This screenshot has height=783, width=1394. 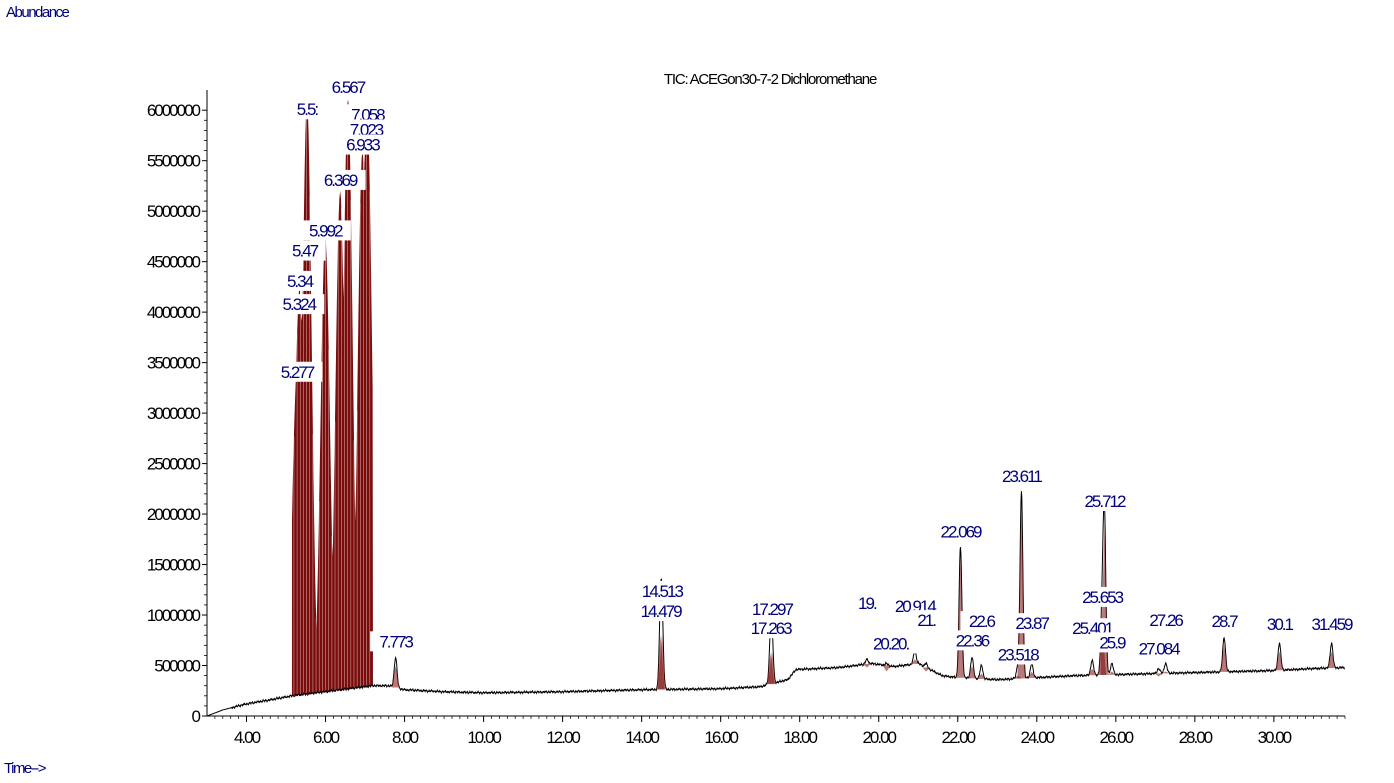 What do you see at coordinates (770, 79) in the screenshot?
I see `chart-title: TIC: ACEGon30-7-2 Dichloromethane` at bounding box center [770, 79].